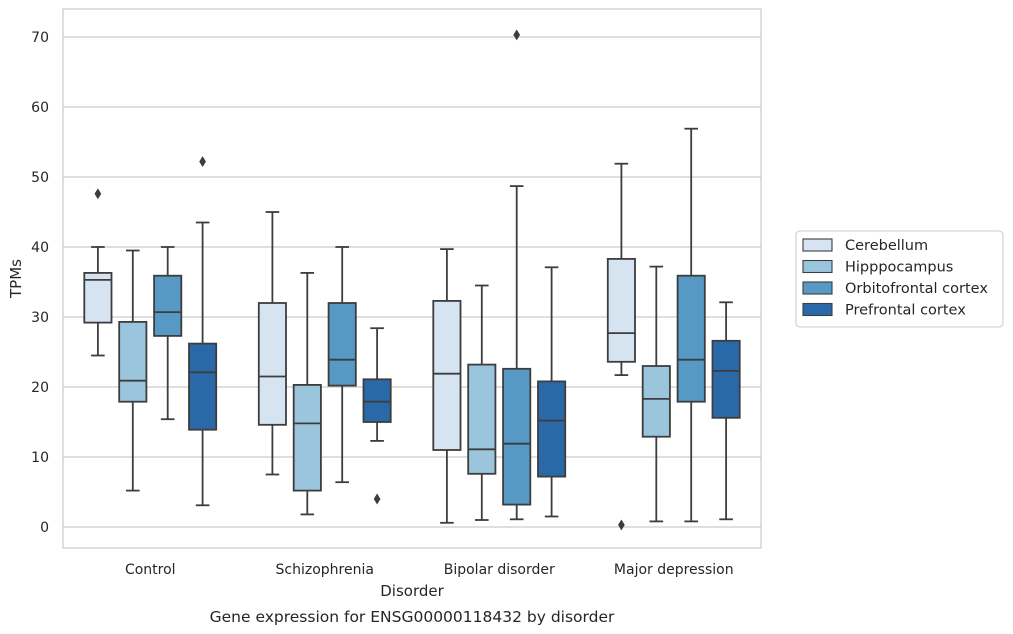  I want to click on y-tick-label: 50, so click(40, 178).